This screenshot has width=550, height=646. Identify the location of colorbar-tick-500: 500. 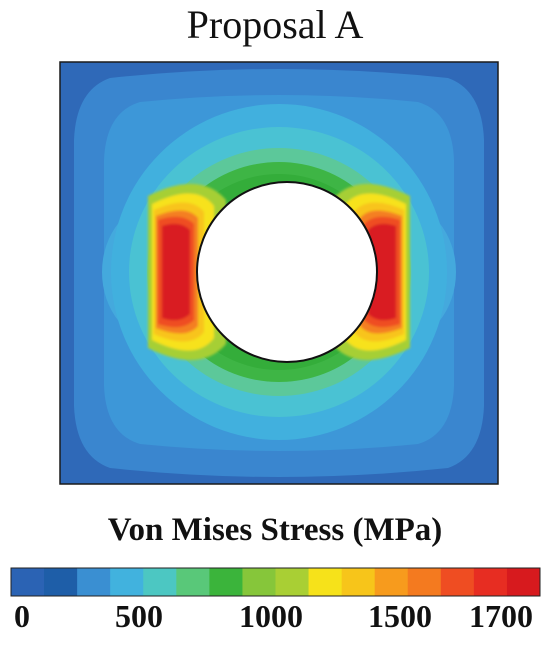
(139, 616).